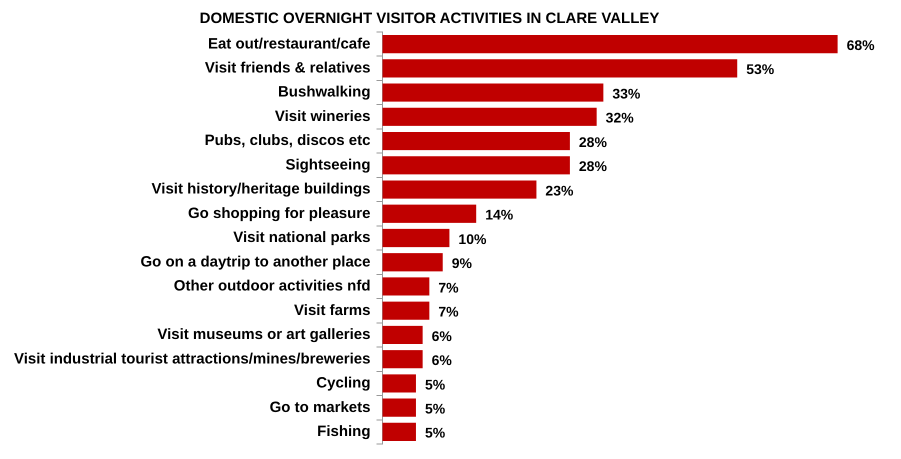 This screenshot has height=459, width=901. What do you see at coordinates (322, 116) in the screenshot?
I see `y-tick-label: Visit wineries` at bounding box center [322, 116].